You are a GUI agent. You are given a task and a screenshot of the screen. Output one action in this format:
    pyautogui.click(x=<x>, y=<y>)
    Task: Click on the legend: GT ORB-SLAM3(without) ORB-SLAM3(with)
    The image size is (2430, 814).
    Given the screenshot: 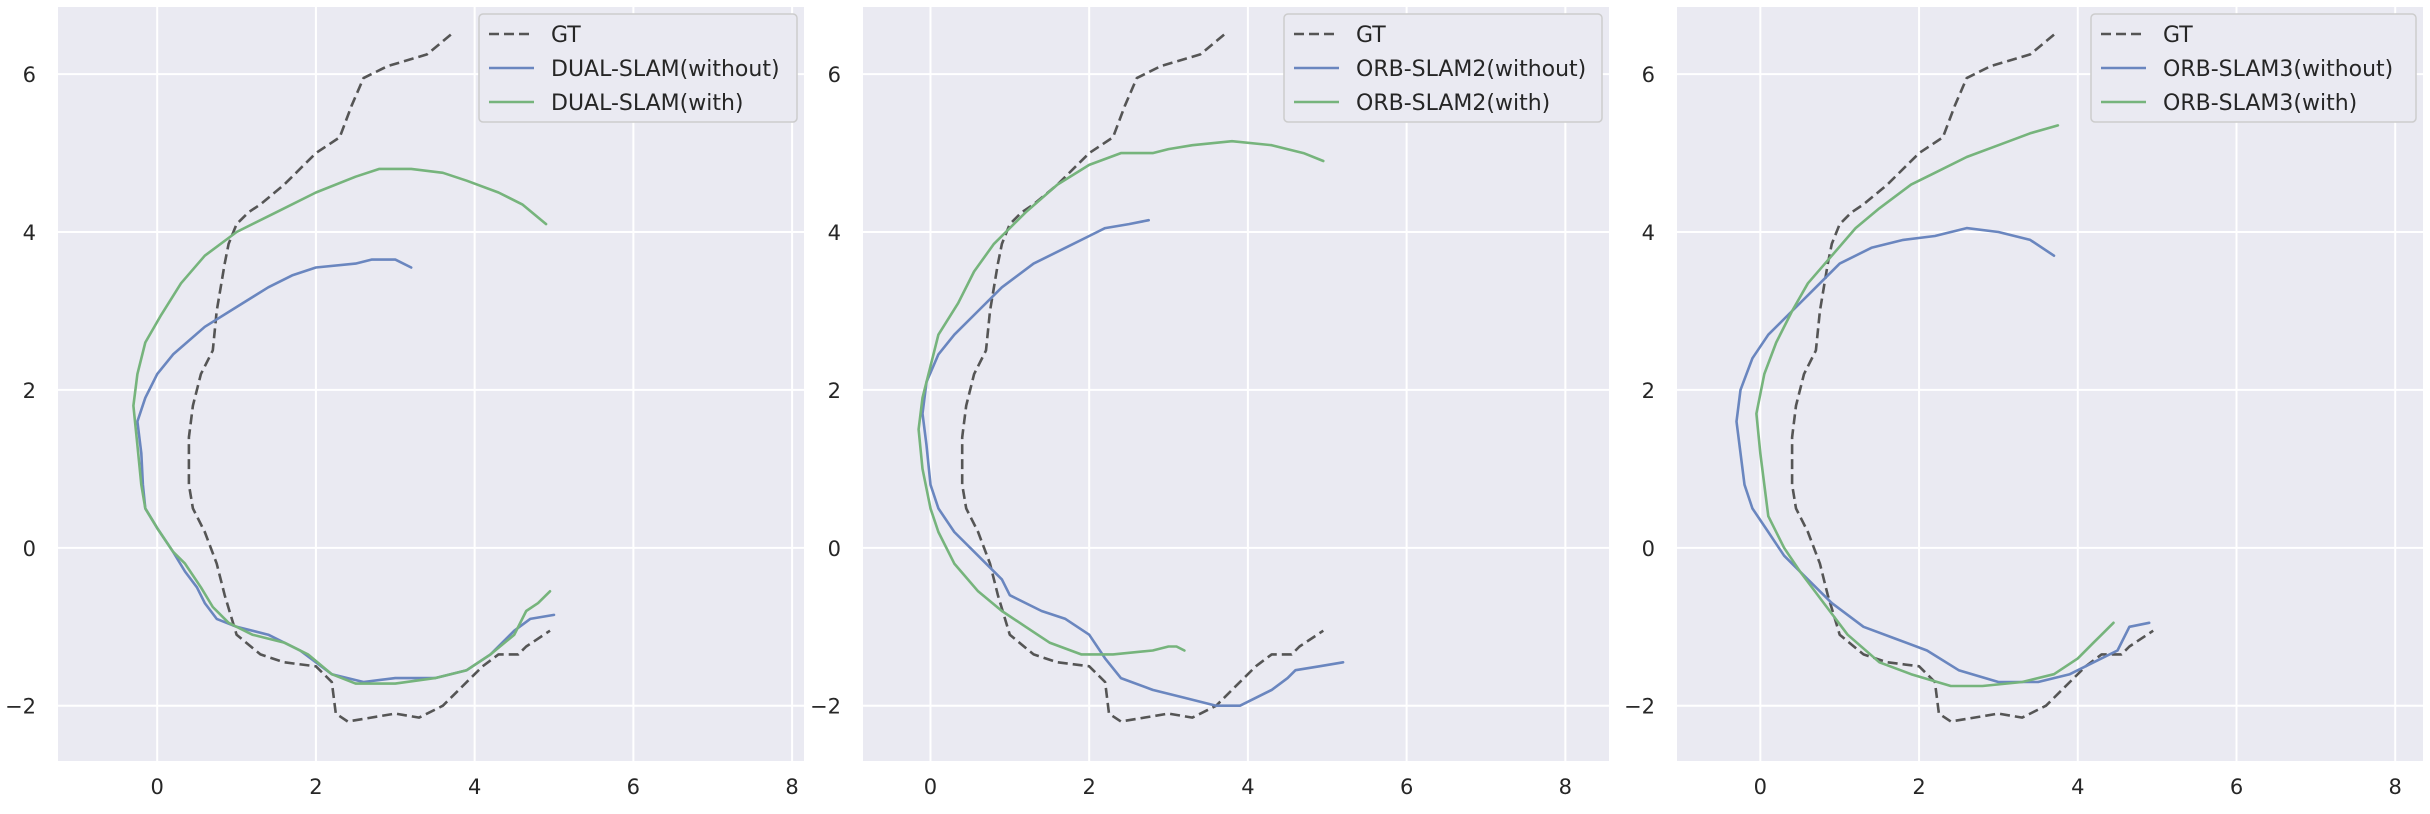 What is the action you would take?
    pyautogui.click(x=2253, y=68)
    